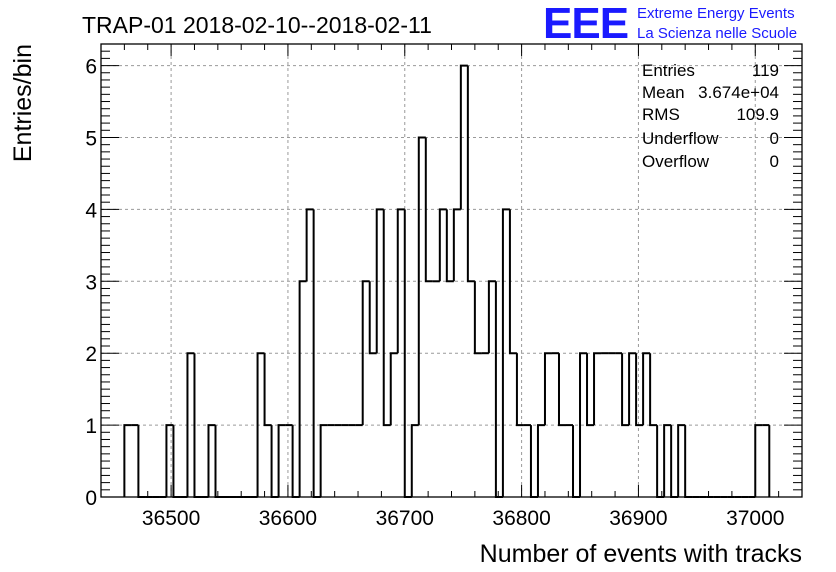 The image size is (836, 572). What do you see at coordinates (23, 103) in the screenshot?
I see `y-axis-title: Entries/bin` at bounding box center [23, 103].